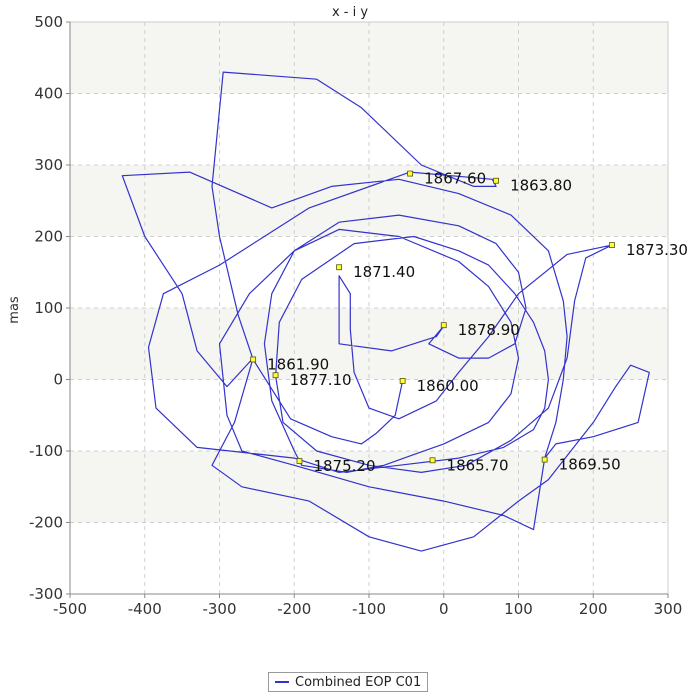 This screenshot has height=700, width=700. What do you see at coordinates (48, 94) in the screenshot?
I see `y-tick-label: 400` at bounding box center [48, 94].